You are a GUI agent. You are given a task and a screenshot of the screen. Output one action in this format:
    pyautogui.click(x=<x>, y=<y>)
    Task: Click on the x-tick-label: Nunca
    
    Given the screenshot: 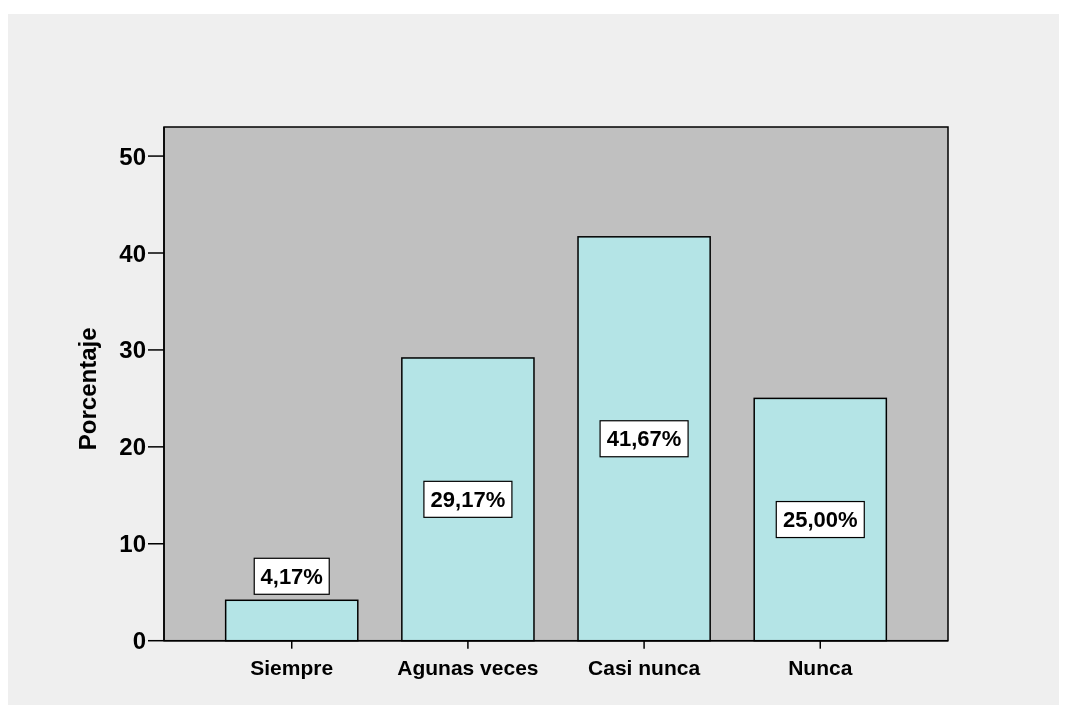 What is the action you would take?
    pyautogui.click(x=820, y=667)
    